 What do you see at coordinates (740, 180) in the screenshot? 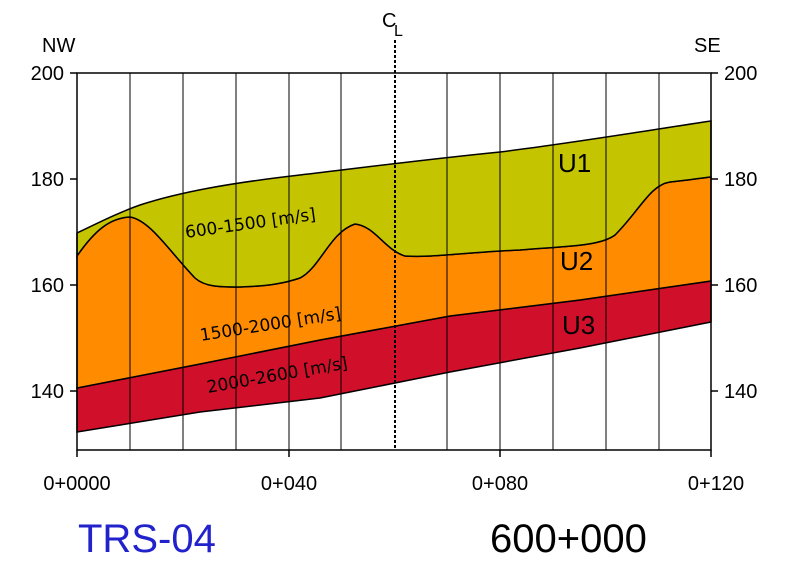
I see `y-tick-right-180: 180` at bounding box center [740, 180].